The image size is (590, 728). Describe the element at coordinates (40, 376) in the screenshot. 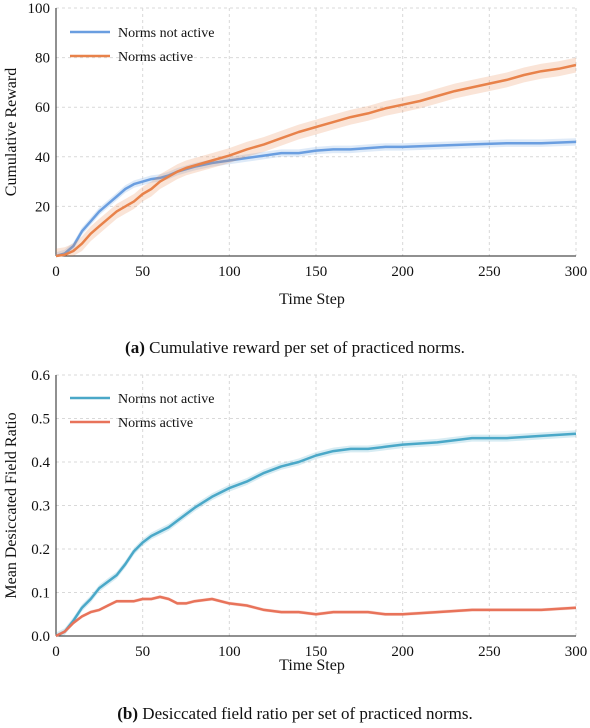

I see `y-tick-label: 0.6` at that location.